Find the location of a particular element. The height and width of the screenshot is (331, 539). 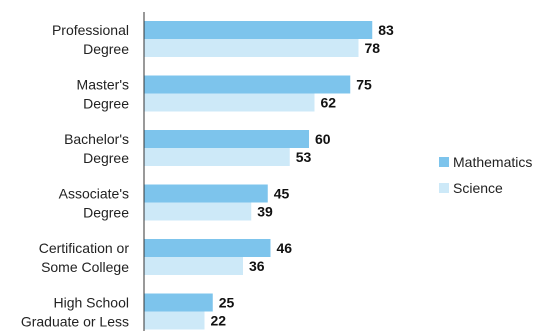

value-label-mathematics-4: 46 is located at coordinates (285, 248).